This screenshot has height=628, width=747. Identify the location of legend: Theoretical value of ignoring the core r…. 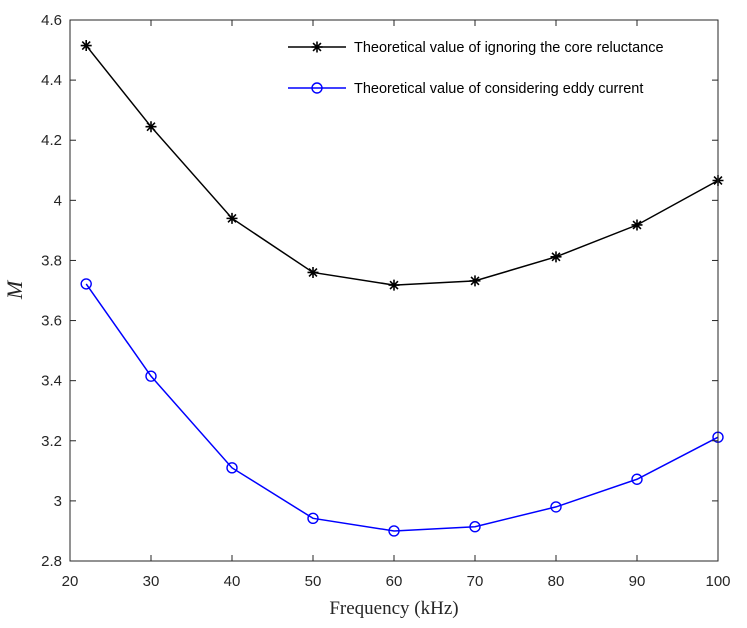
(476, 68).